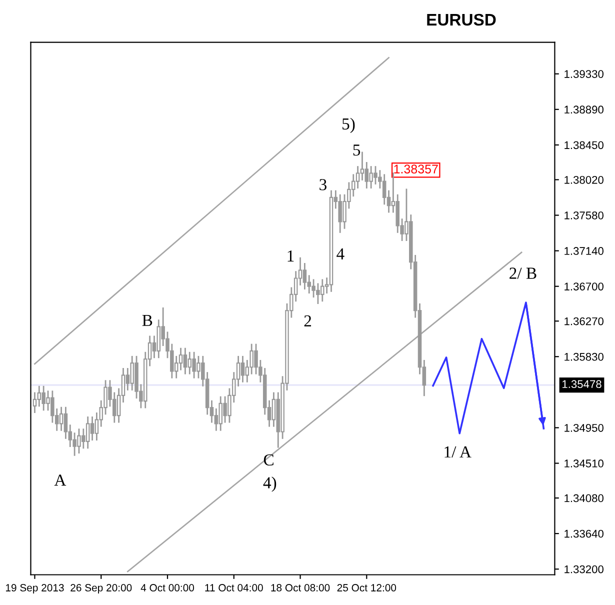 The image size is (615, 605). I want to click on y-tick-label: 1.39330, so click(584, 74).